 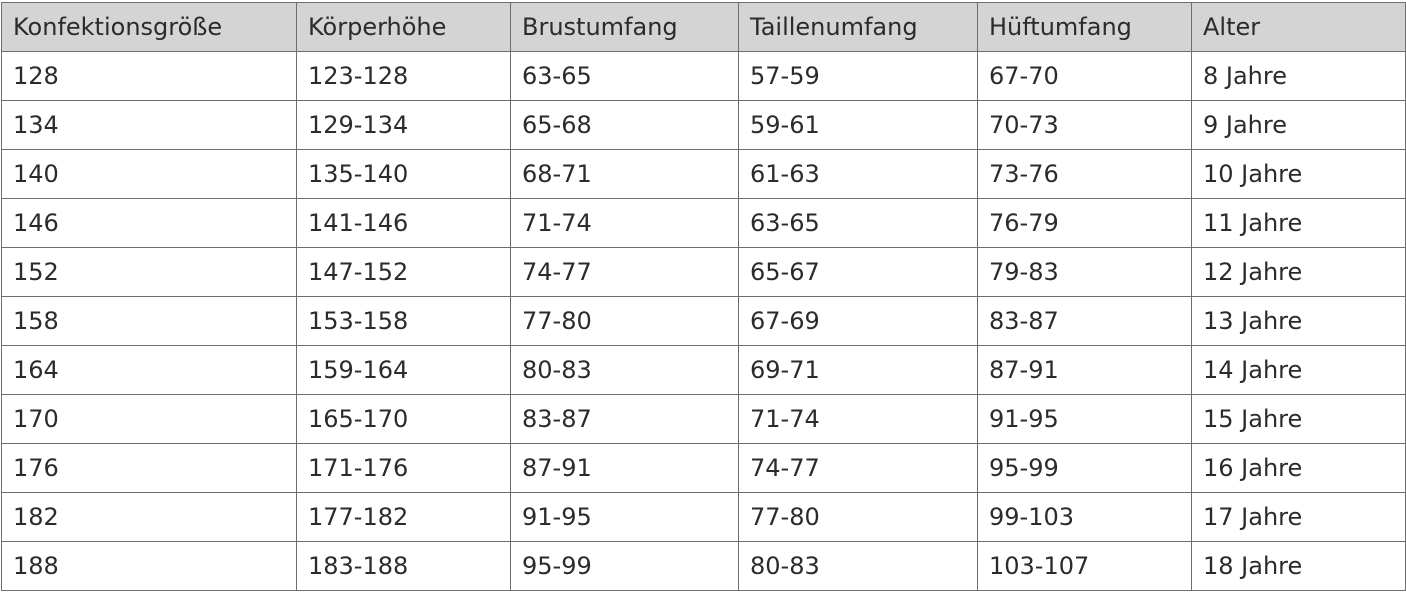 I want to click on cell-waist: 67-69, so click(x=858, y=321).